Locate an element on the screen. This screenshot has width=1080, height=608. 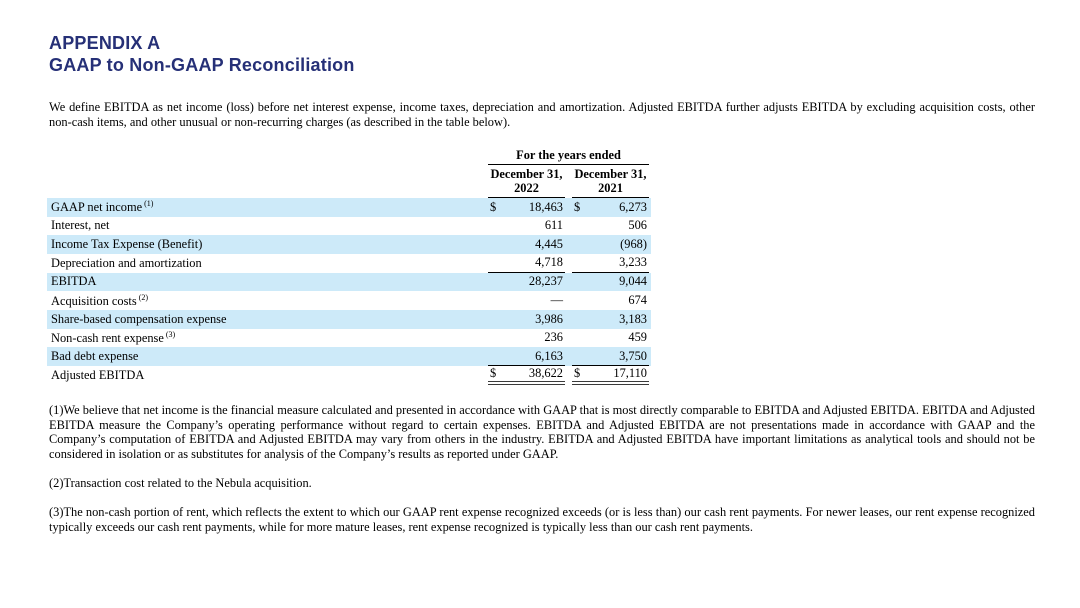
value-cell: 9,044 is located at coordinates (610, 282).